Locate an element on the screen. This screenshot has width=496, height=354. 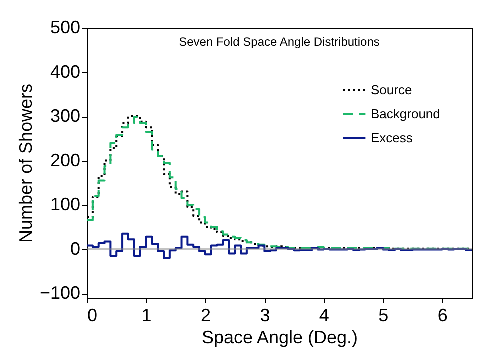
x-tick-label: 0 is located at coordinates (93, 316).